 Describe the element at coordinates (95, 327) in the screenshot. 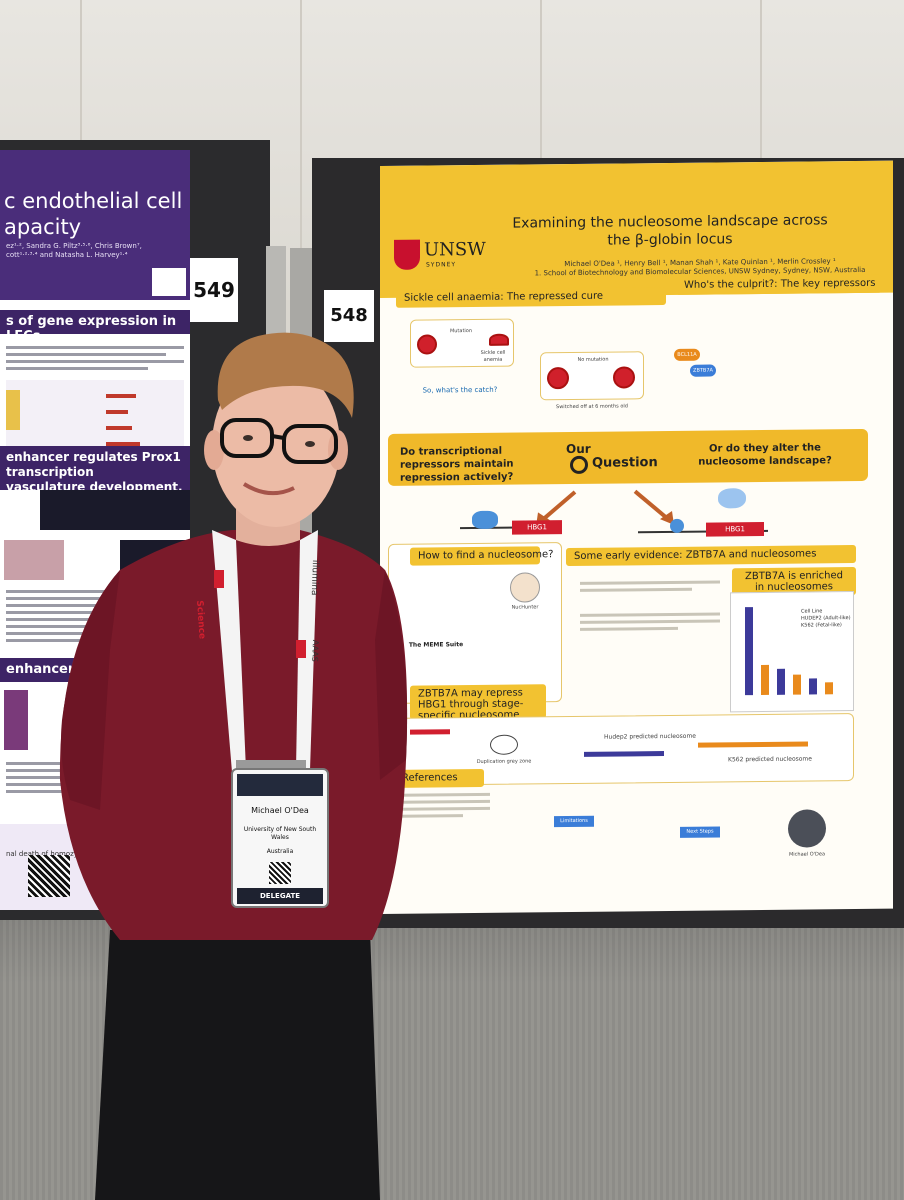

I see `left-poster-section: s of gene expression in LECs` at that location.